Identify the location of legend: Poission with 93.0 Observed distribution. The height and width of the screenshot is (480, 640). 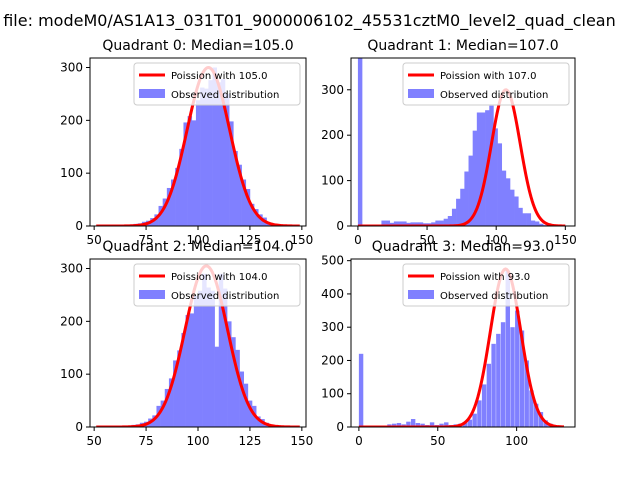
(486, 285).